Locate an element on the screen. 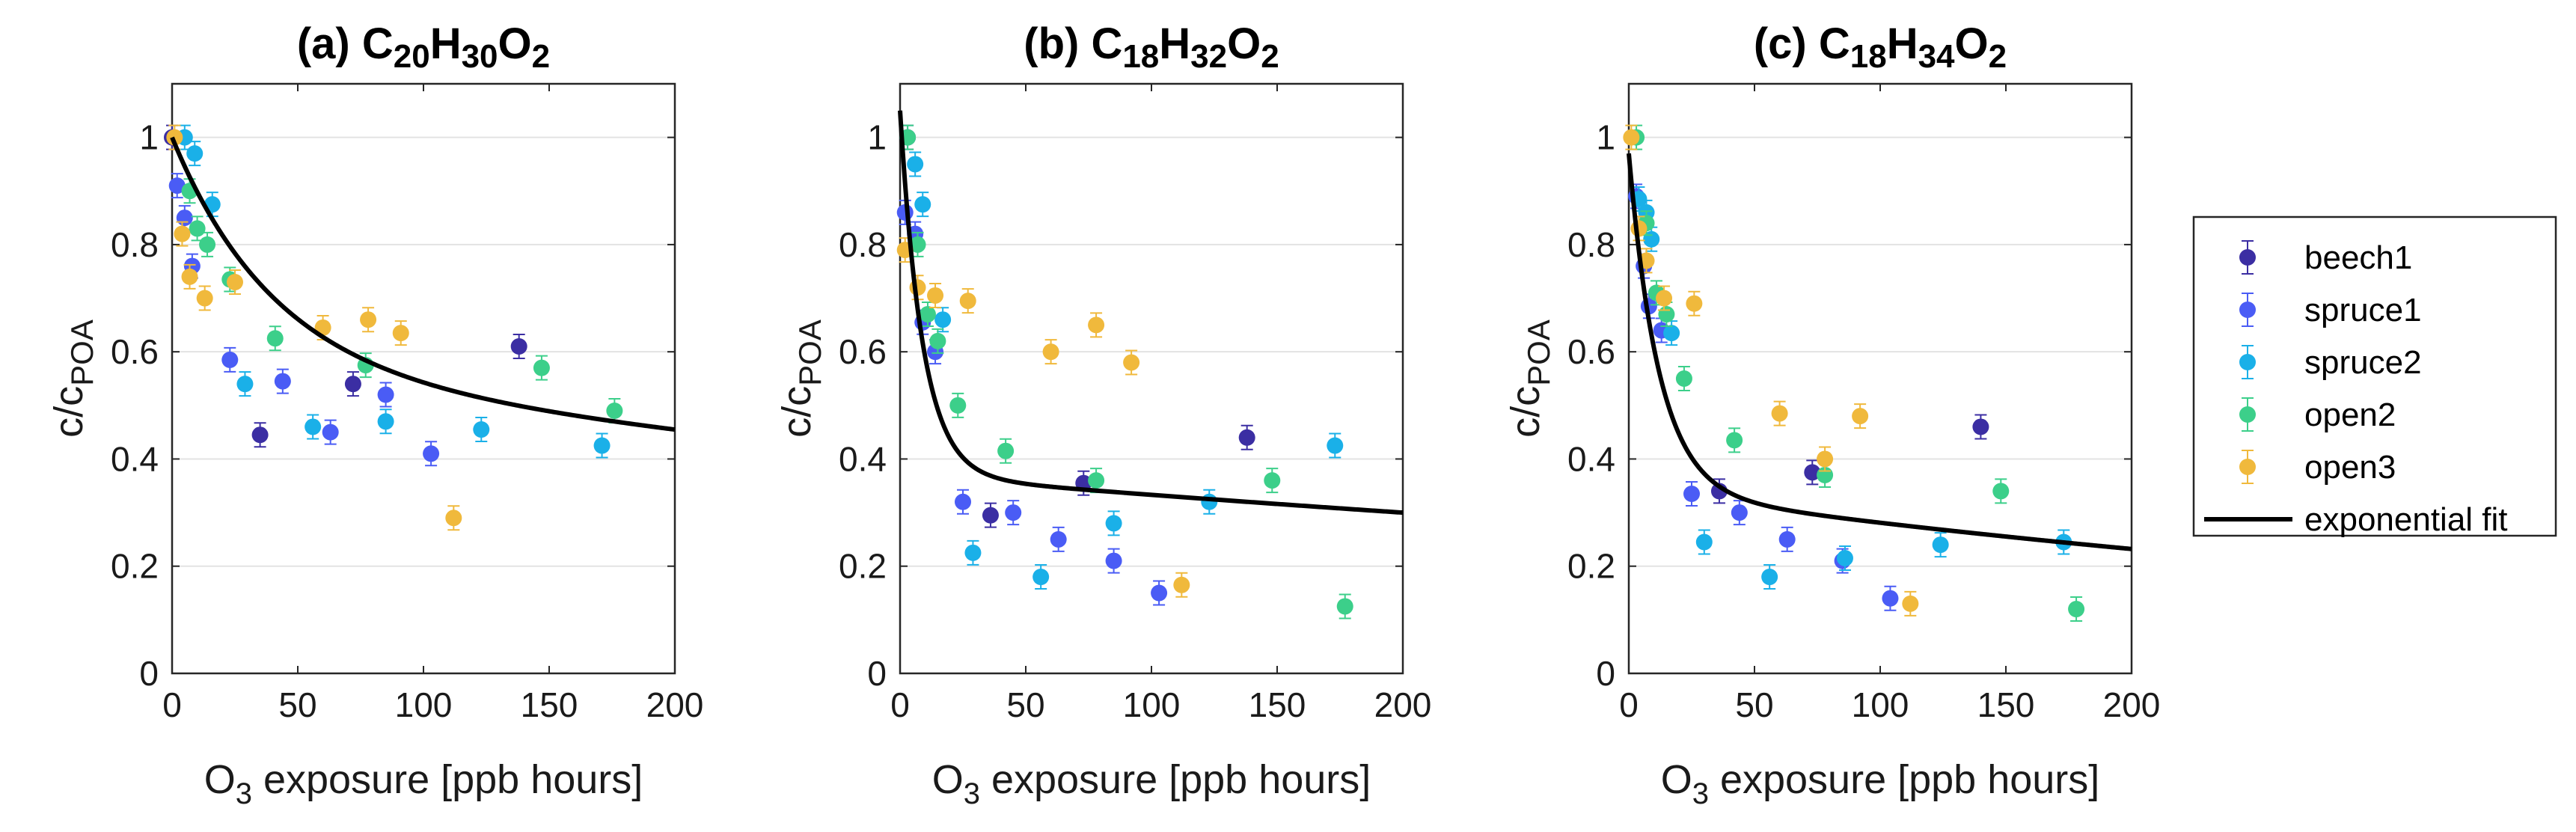  legend-item-spruce1: spruce1 is located at coordinates (2330, 310).